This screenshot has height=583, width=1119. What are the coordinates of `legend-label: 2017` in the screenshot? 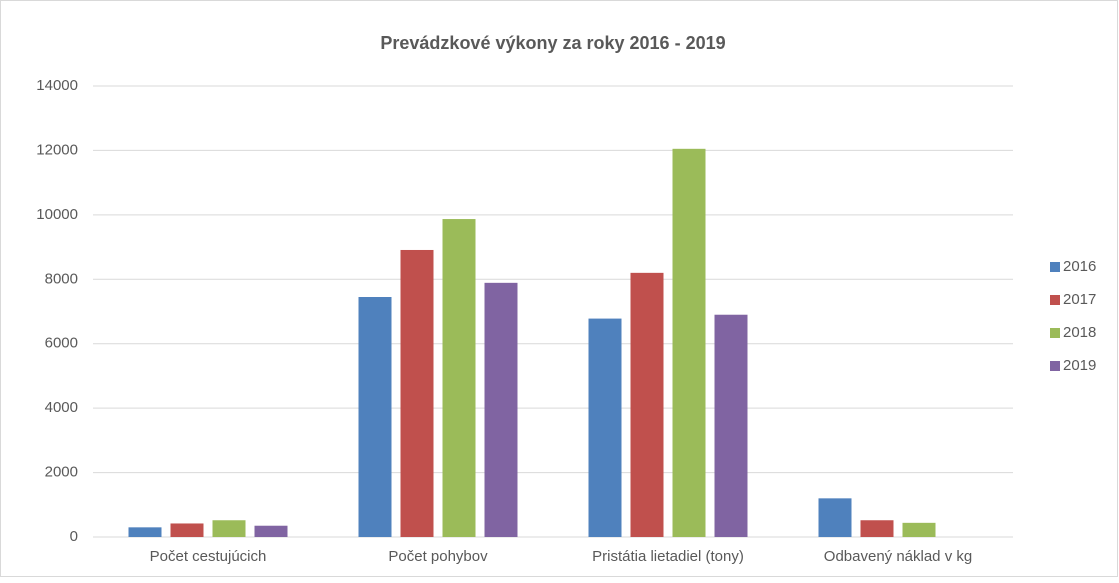 It's located at (1079, 299).